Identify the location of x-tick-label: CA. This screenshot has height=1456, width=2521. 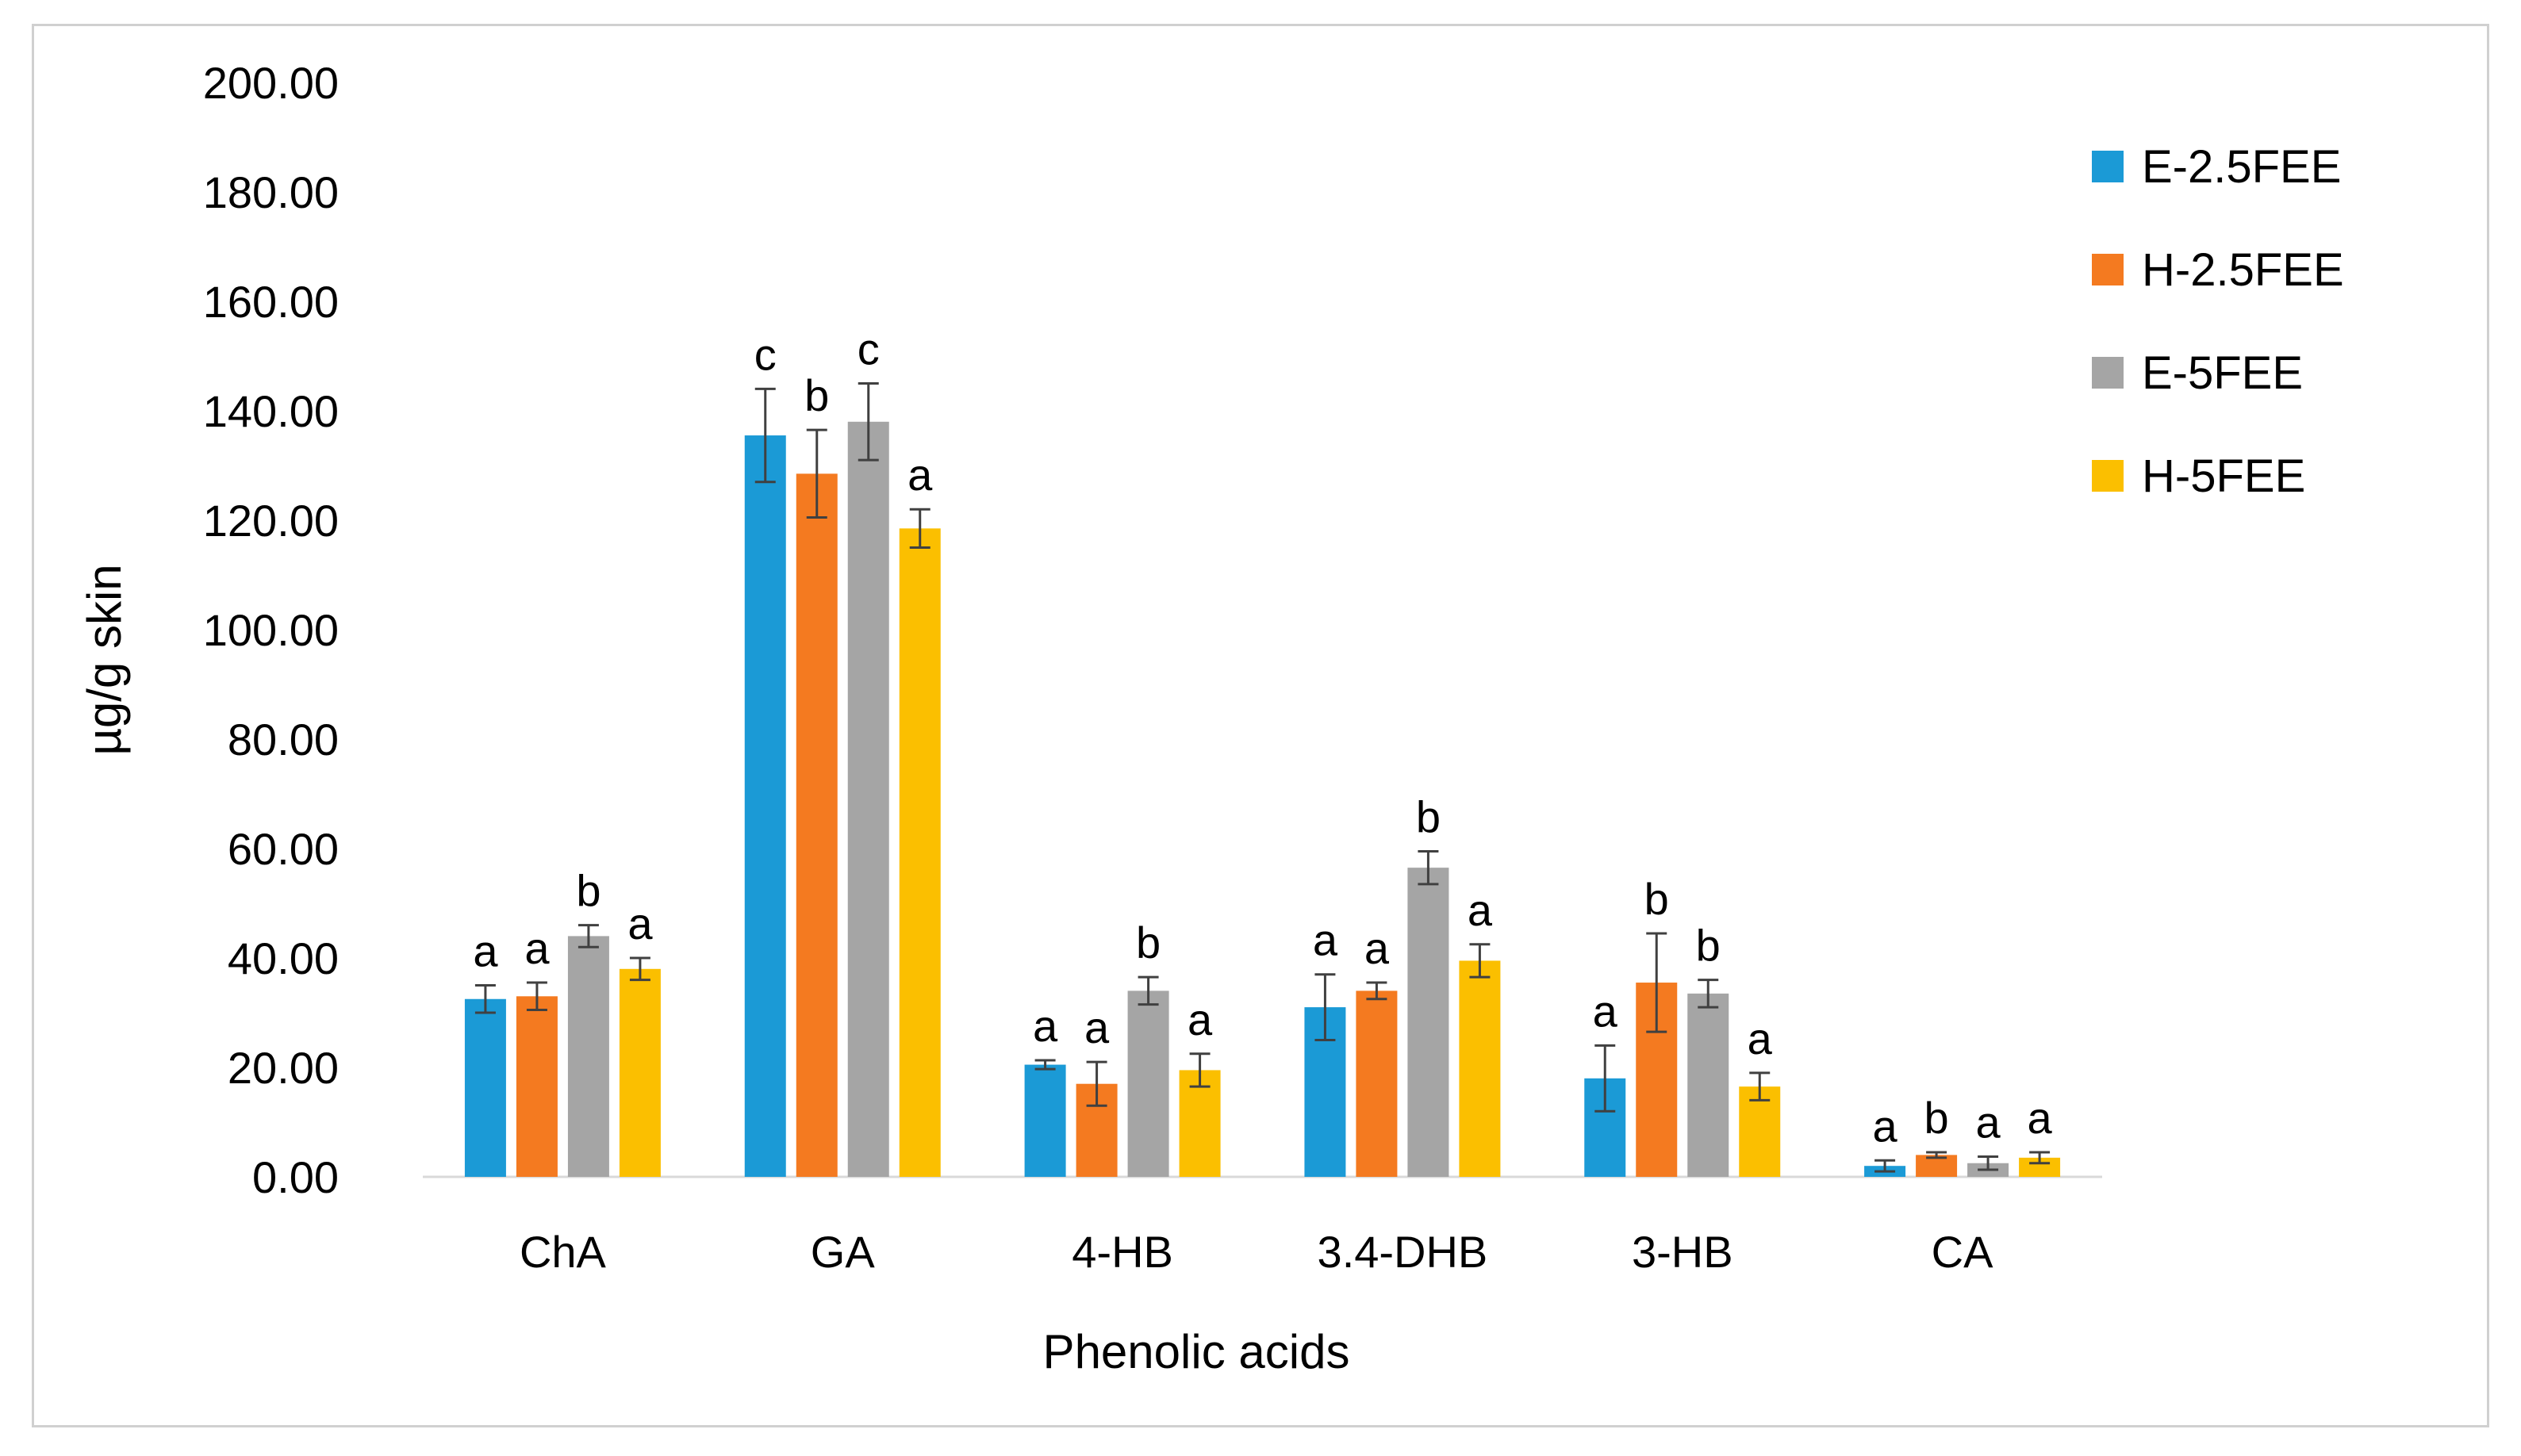
(1962, 1252).